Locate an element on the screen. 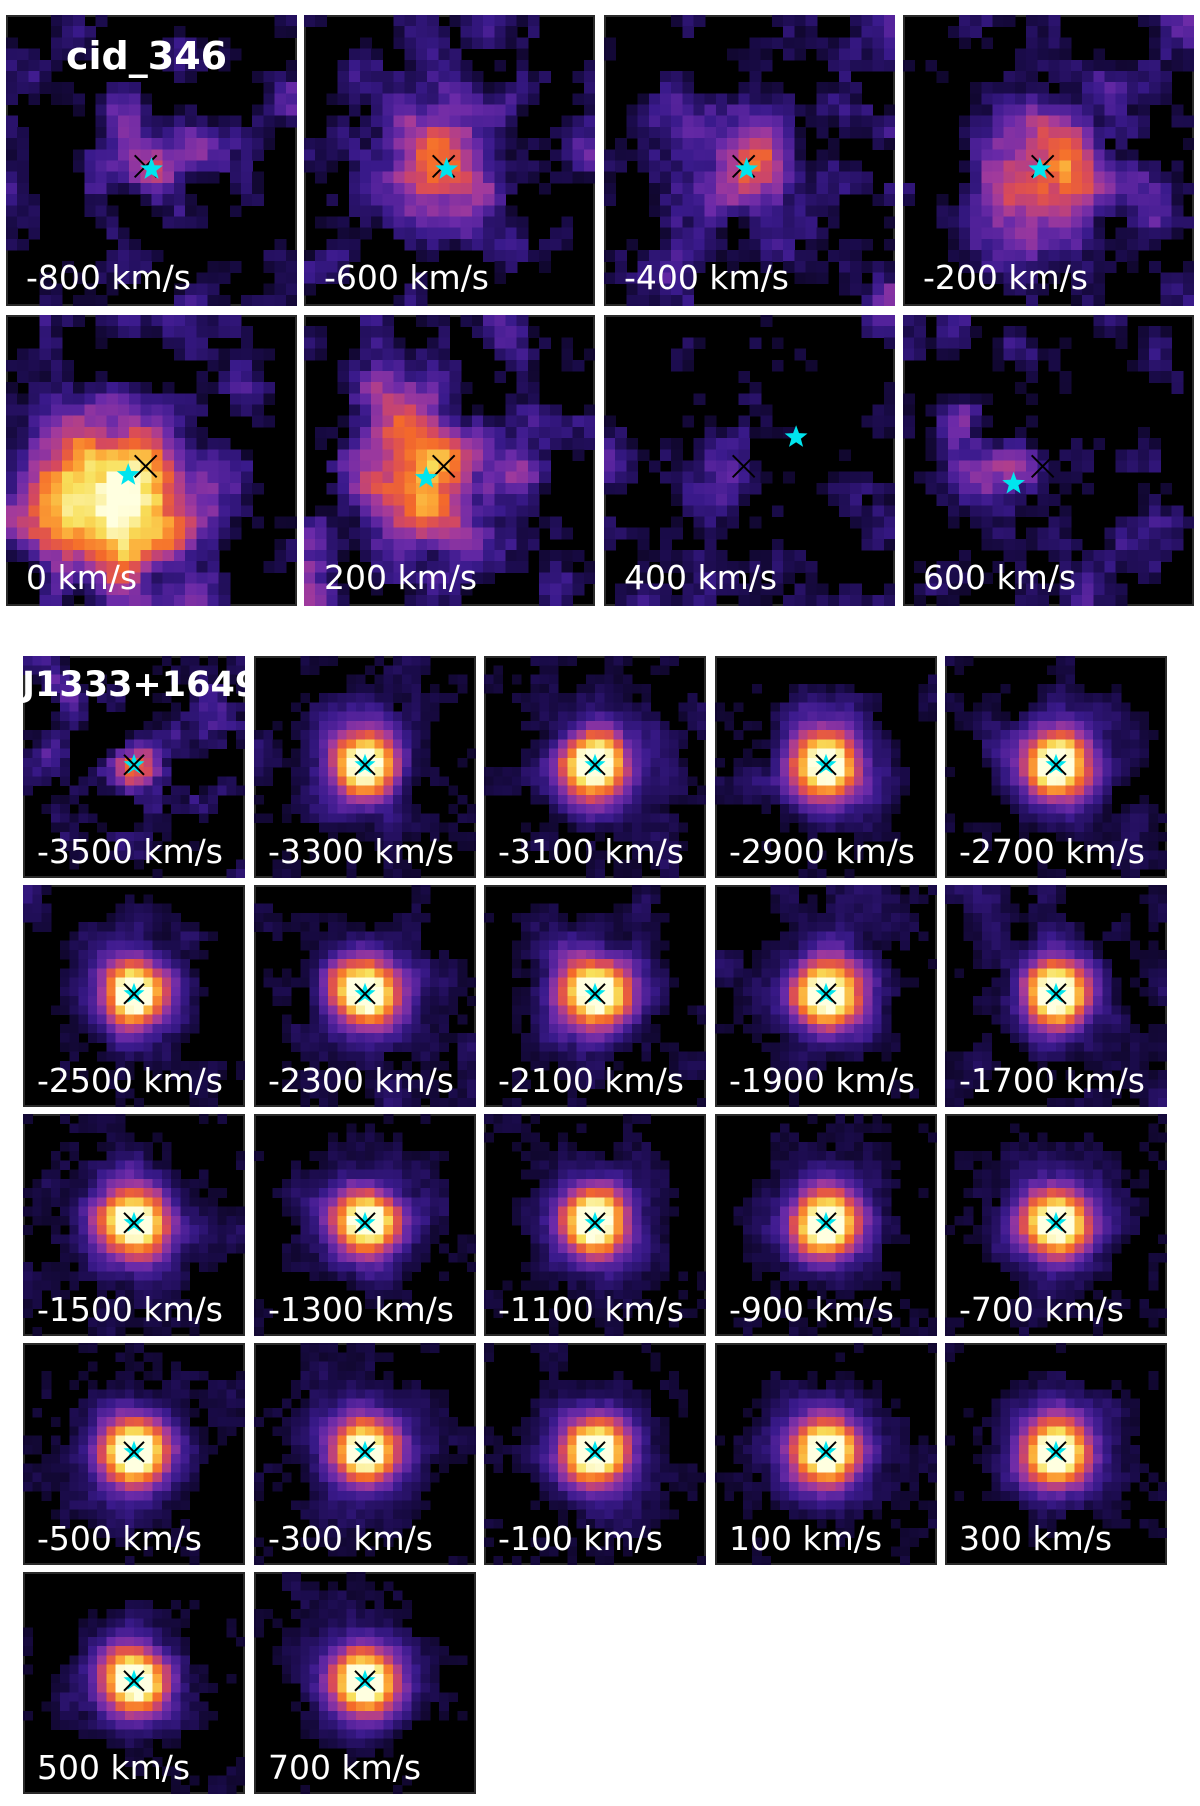 The height and width of the screenshot is (1806, 1200). channel-map-panel: -1300 km/s is located at coordinates (365, 1225).